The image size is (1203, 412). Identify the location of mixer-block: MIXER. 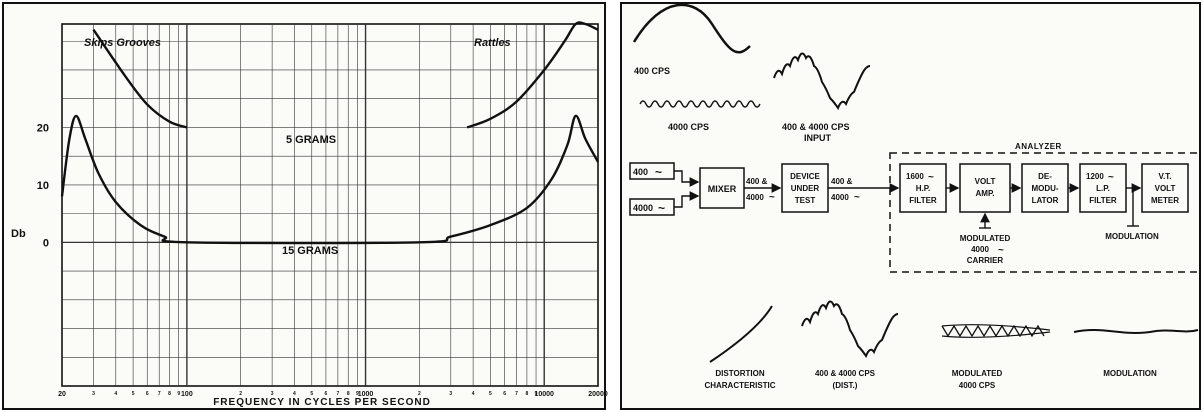
(722, 188).